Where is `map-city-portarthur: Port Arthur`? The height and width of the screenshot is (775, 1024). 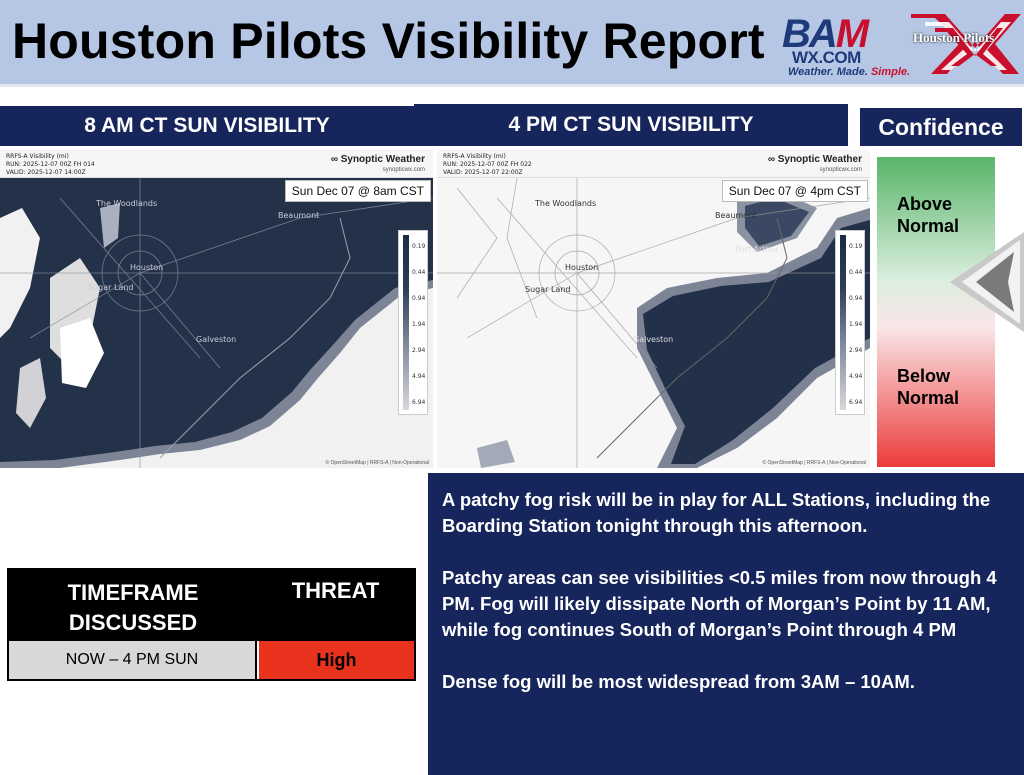 map-city-portarthur: Port Arthur is located at coordinates (757, 249).